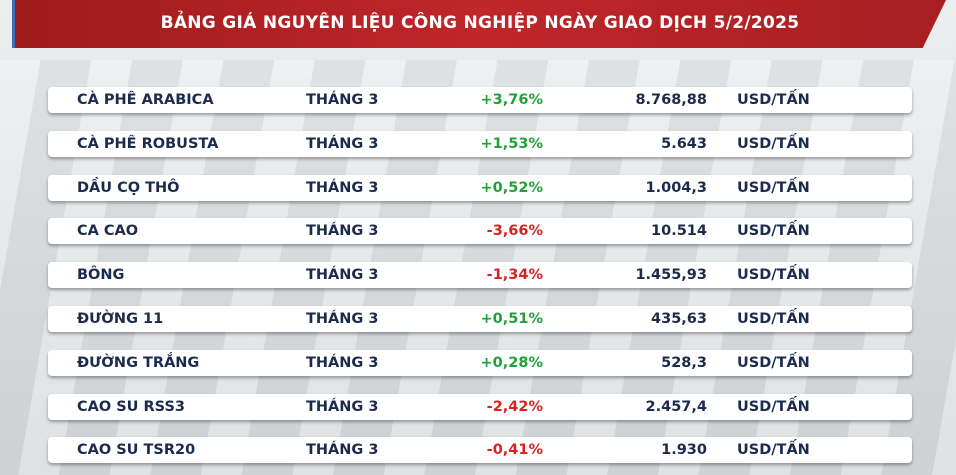 The height and width of the screenshot is (475, 956). Describe the element at coordinates (13, 24) in the screenshot. I see `title-accent` at that location.